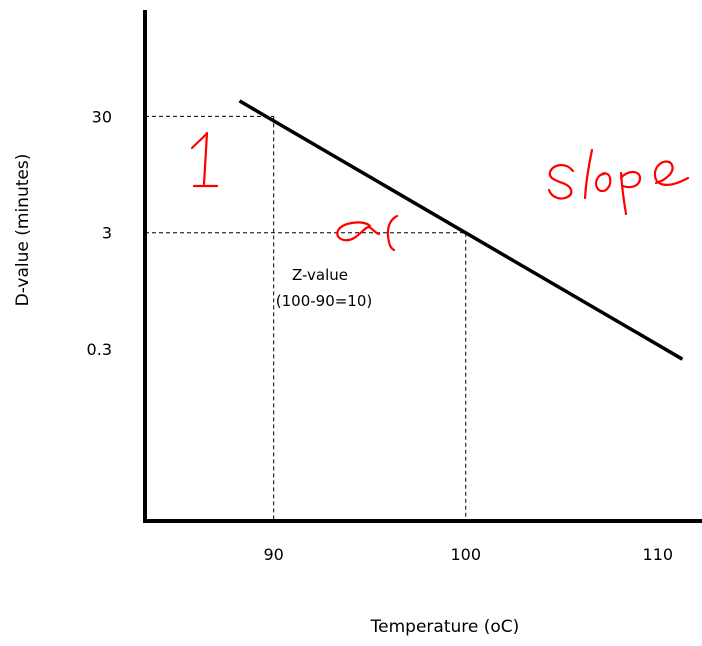  I want to click on handwritten-alpha-annotation, so click(367, 233).